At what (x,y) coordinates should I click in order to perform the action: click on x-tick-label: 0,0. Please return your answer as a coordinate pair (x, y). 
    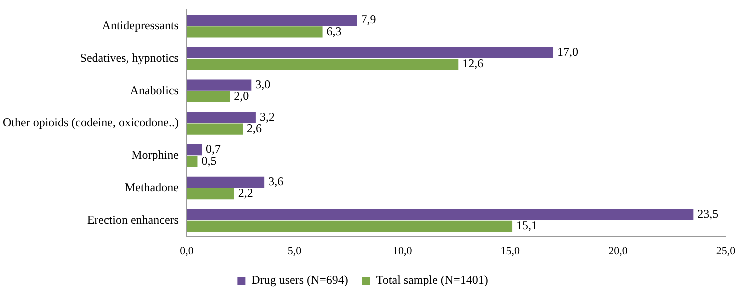
    Looking at the image, I should click on (187, 251).